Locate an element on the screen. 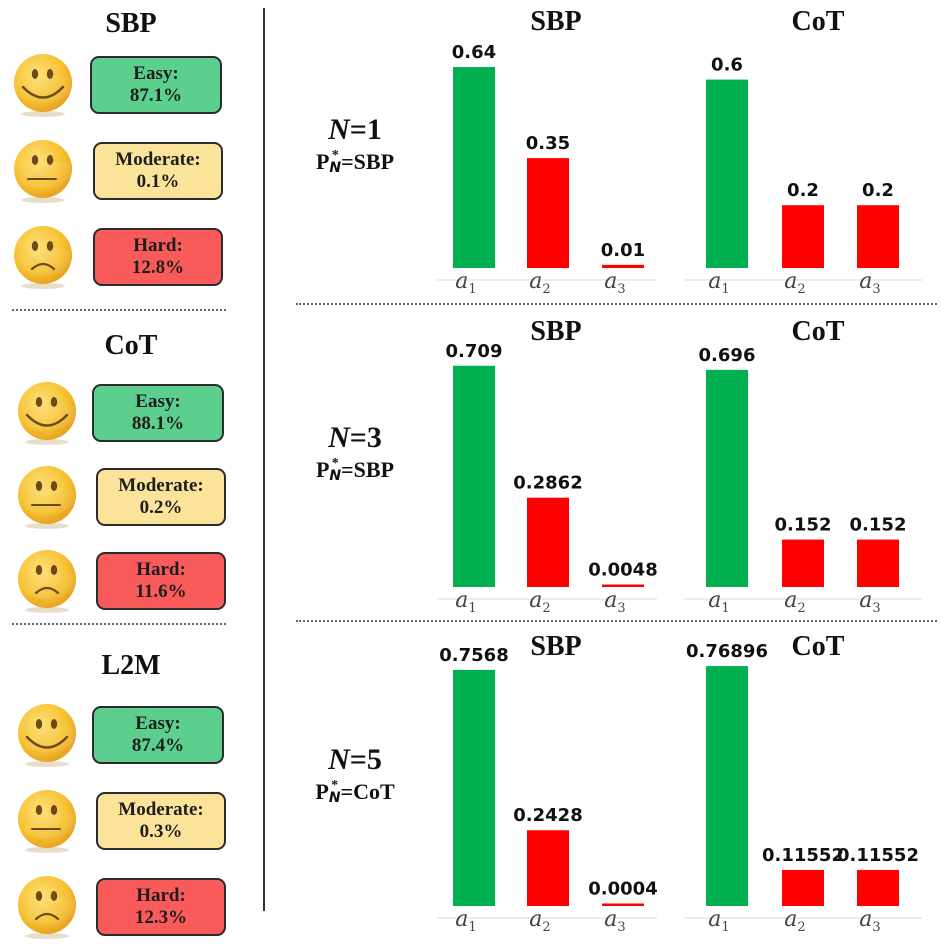  happy-face-icon is located at coordinates (47, 735).